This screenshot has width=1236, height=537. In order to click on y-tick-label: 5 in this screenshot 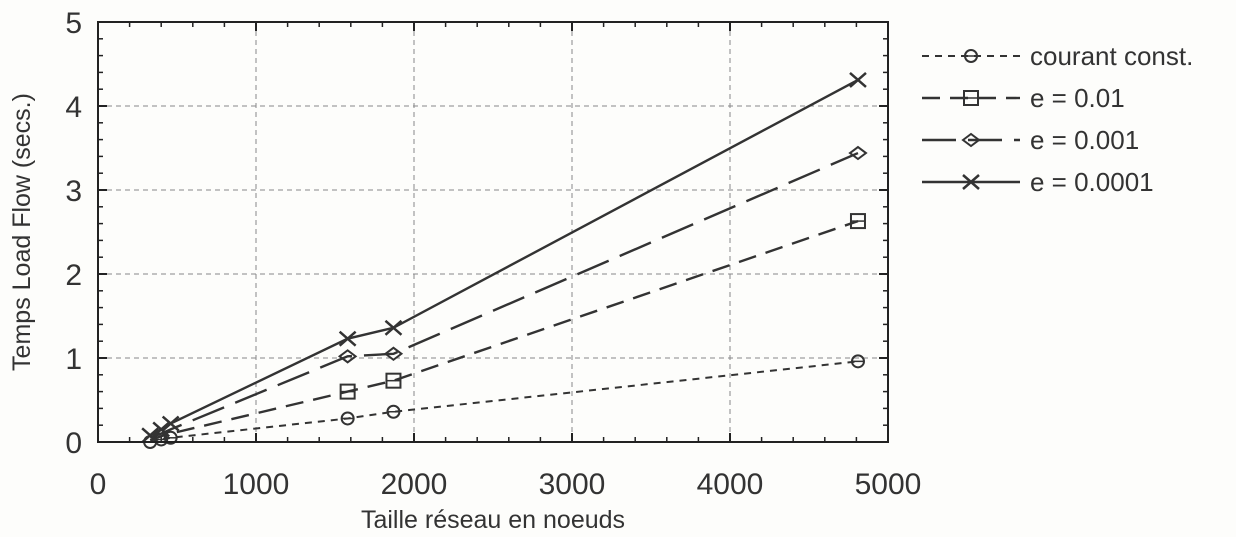, I will do `click(73, 23)`.